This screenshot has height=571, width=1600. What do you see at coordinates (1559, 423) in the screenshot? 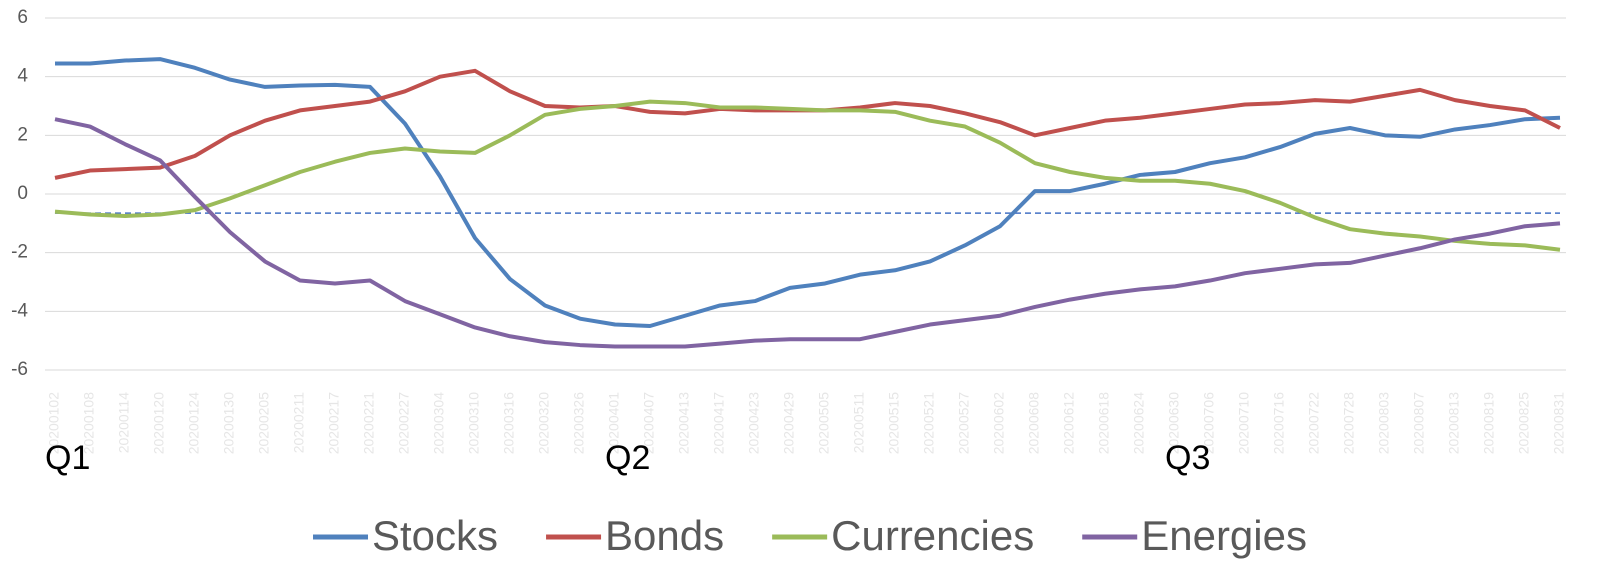
I see `x-tick-label: 20200831` at bounding box center [1559, 423].